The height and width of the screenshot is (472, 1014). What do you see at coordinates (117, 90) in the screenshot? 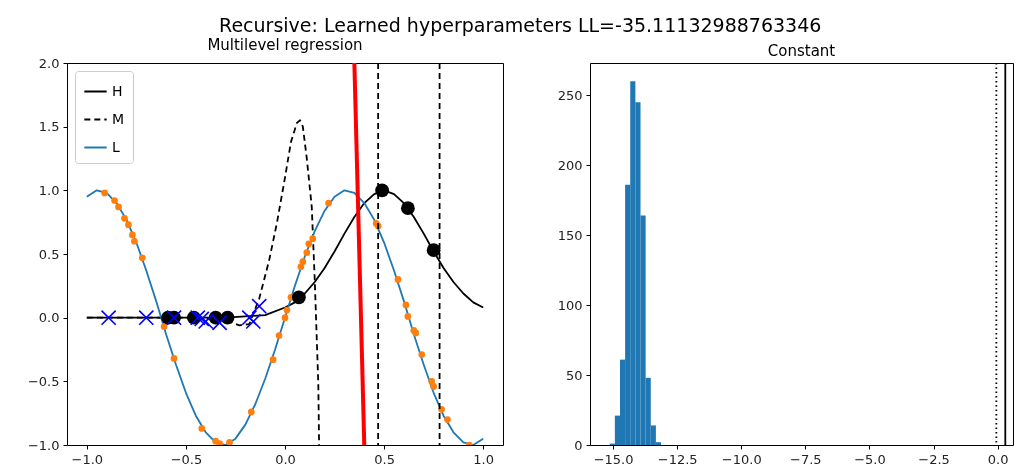
I see `legend-label: H` at bounding box center [117, 90].